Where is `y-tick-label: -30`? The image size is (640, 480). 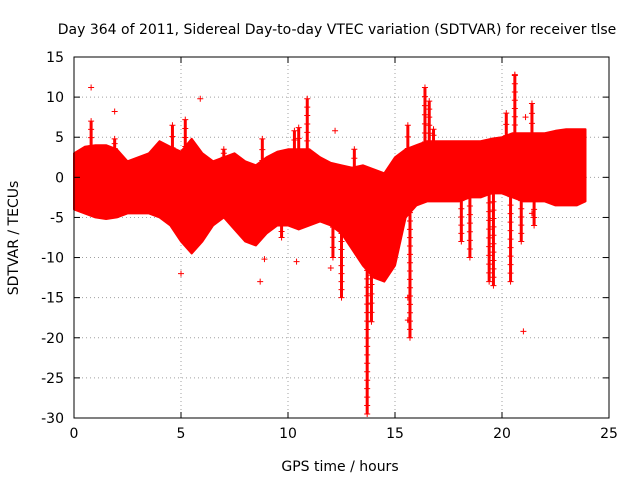 y-tick-label: -30 is located at coordinates (52, 419).